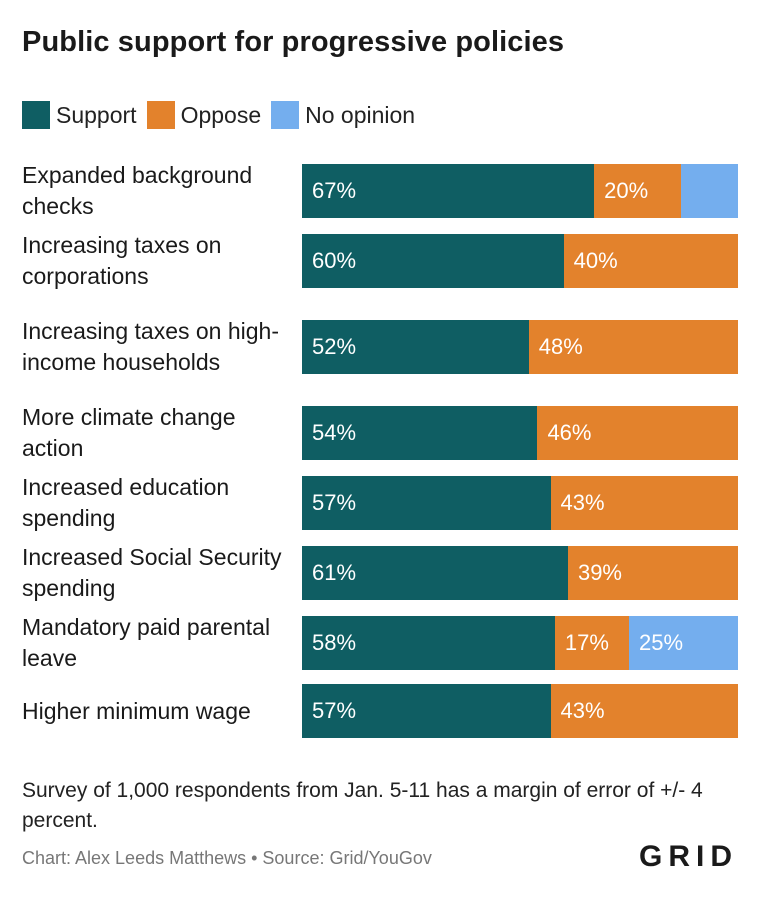  Describe the element at coordinates (160, 115) in the screenshot. I see `legend-swatch-oppose` at that location.